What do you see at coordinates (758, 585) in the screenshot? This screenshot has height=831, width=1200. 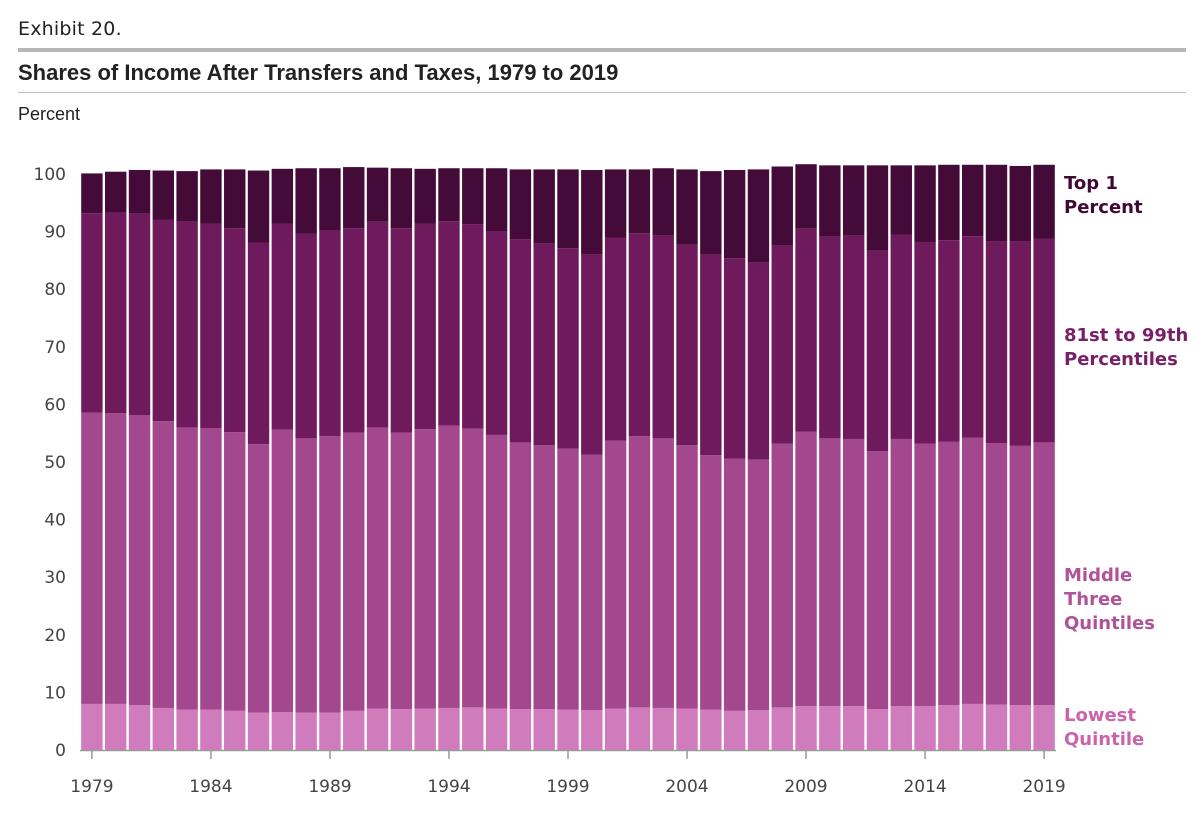 I see `bar-2007-middle-three-quintiles` at bounding box center [758, 585].